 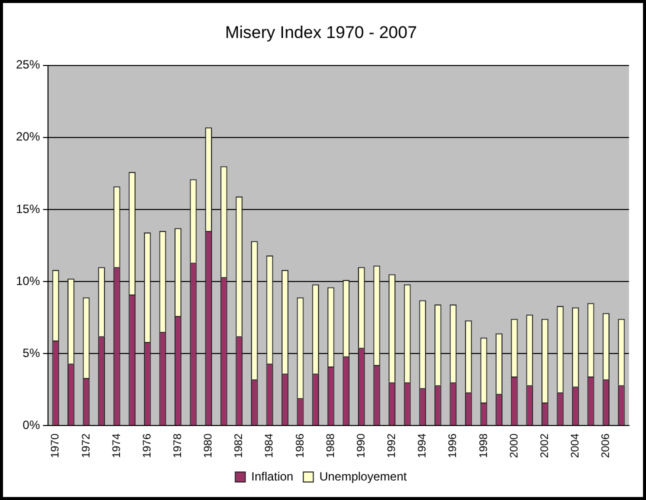 I want to click on x-tick-label: 1970, so click(x=56, y=446).